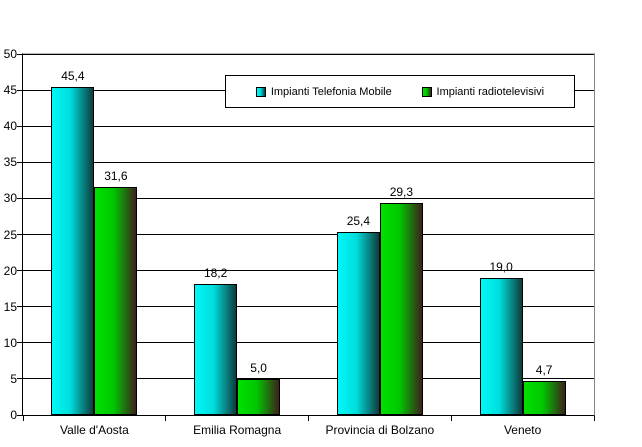  Describe the element at coordinates (401, 192) in the screenshot. I see `bar-value-label: 29,3` at that location.